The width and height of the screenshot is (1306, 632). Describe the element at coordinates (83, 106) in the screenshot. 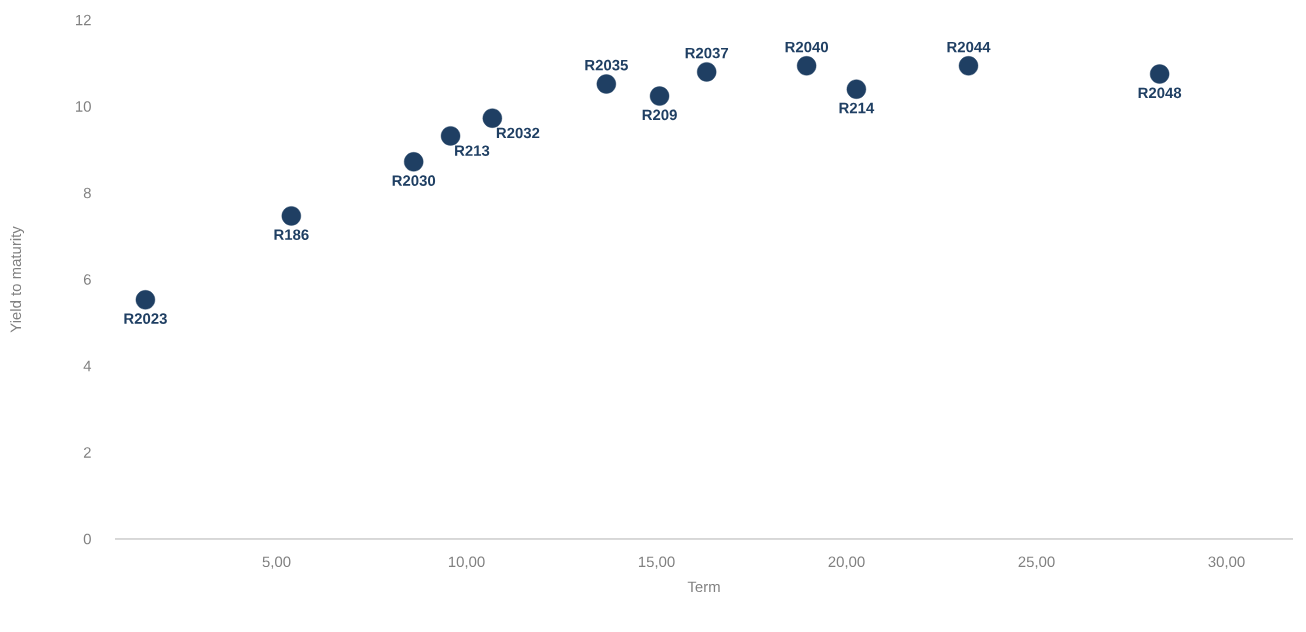

I see `y-tick-label: 10` at that location.